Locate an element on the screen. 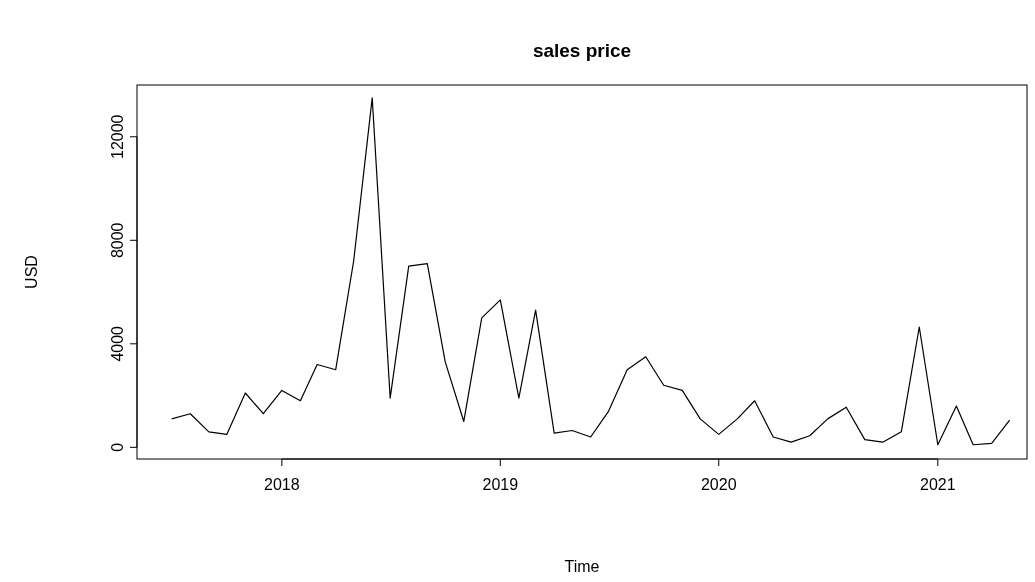 The image size is (1035, 582). y-tick-label: 8000 is located at coordinates (117, 240).